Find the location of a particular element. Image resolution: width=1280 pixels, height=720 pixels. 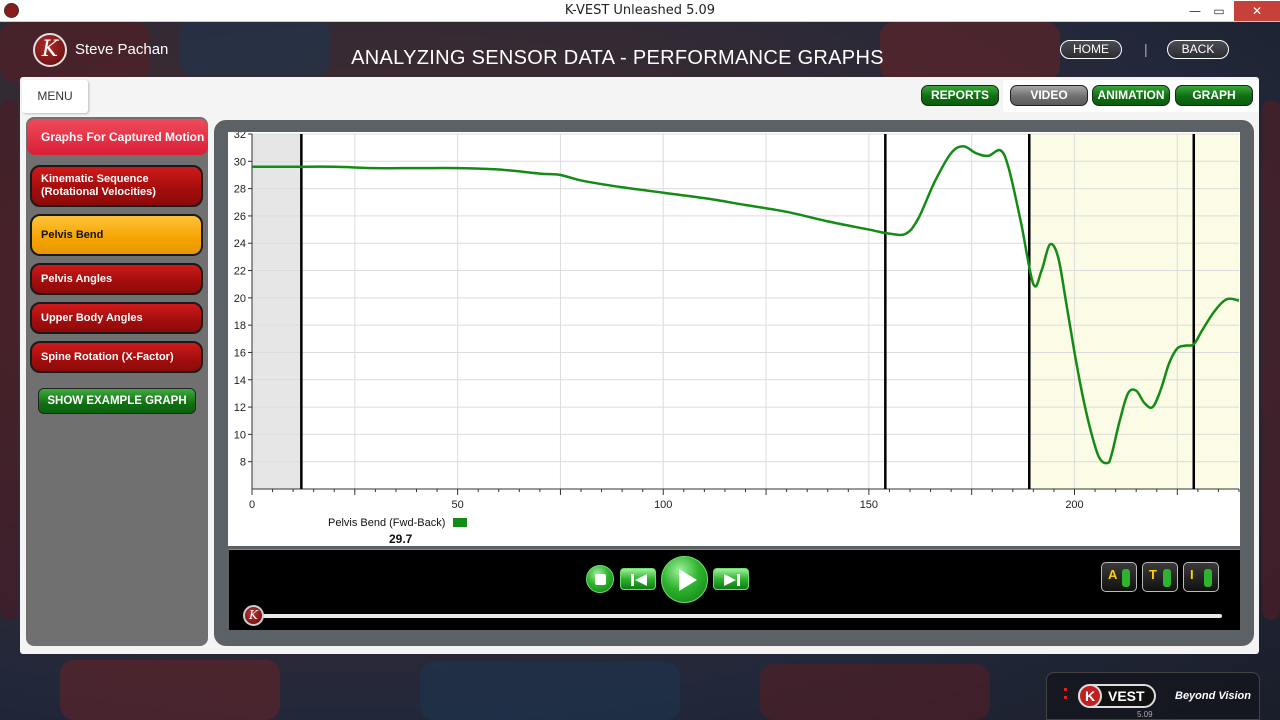

x-tick-label: 0 is located at coordinates (252, 505).